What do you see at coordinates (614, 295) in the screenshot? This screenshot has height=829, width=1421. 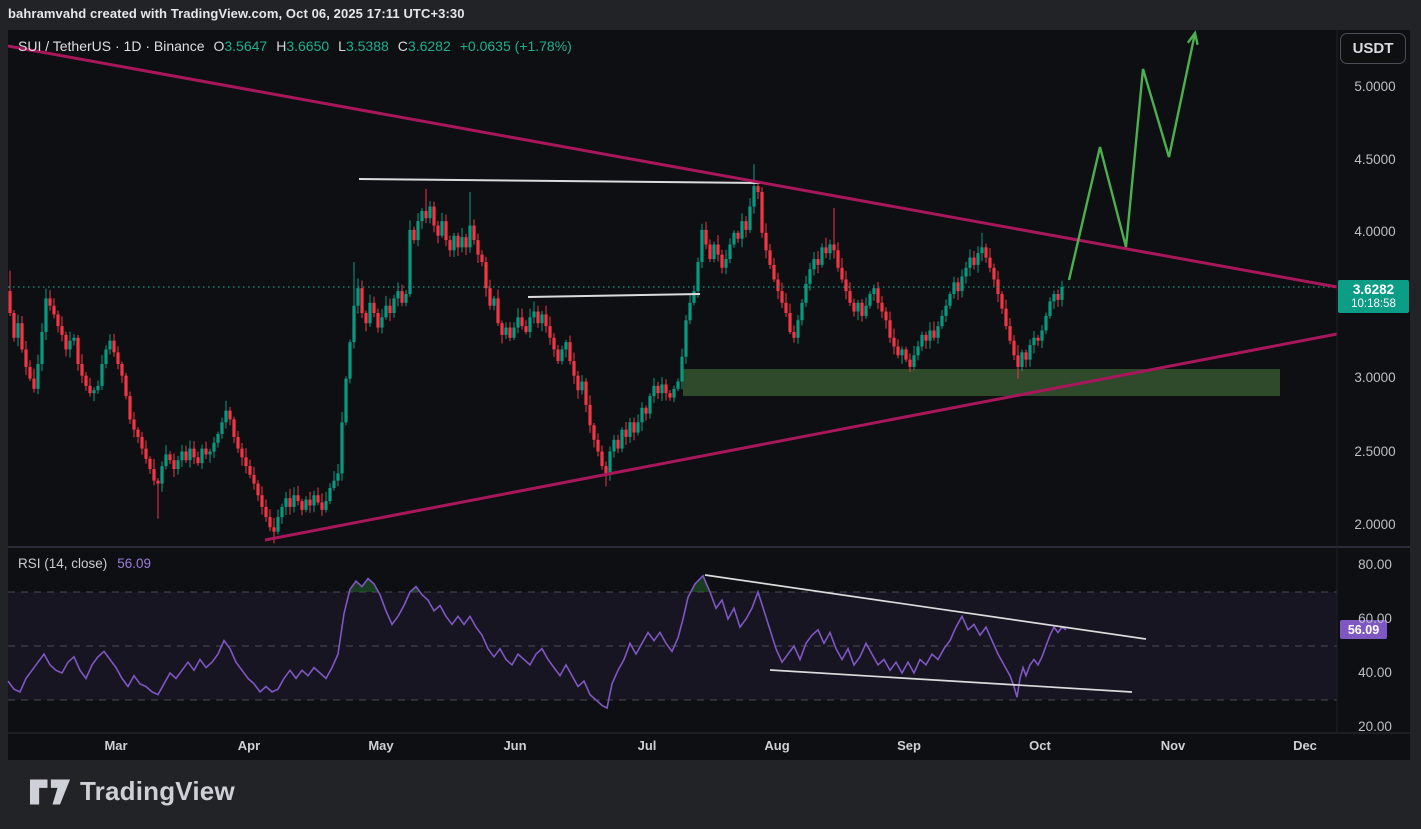 I see `minor-resistance-line` at bounding box center [614, 295].